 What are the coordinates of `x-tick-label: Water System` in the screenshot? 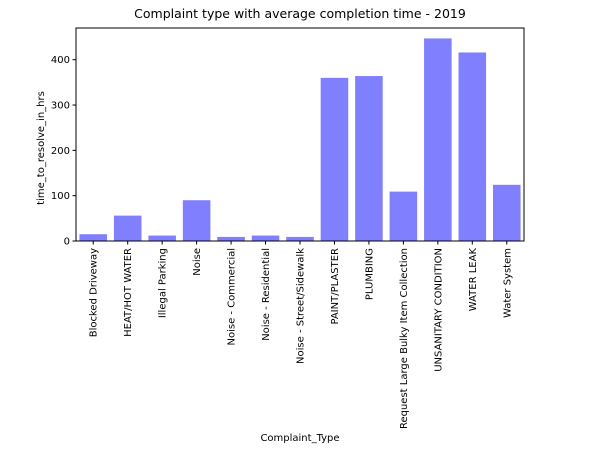 It's located at (507, 283).